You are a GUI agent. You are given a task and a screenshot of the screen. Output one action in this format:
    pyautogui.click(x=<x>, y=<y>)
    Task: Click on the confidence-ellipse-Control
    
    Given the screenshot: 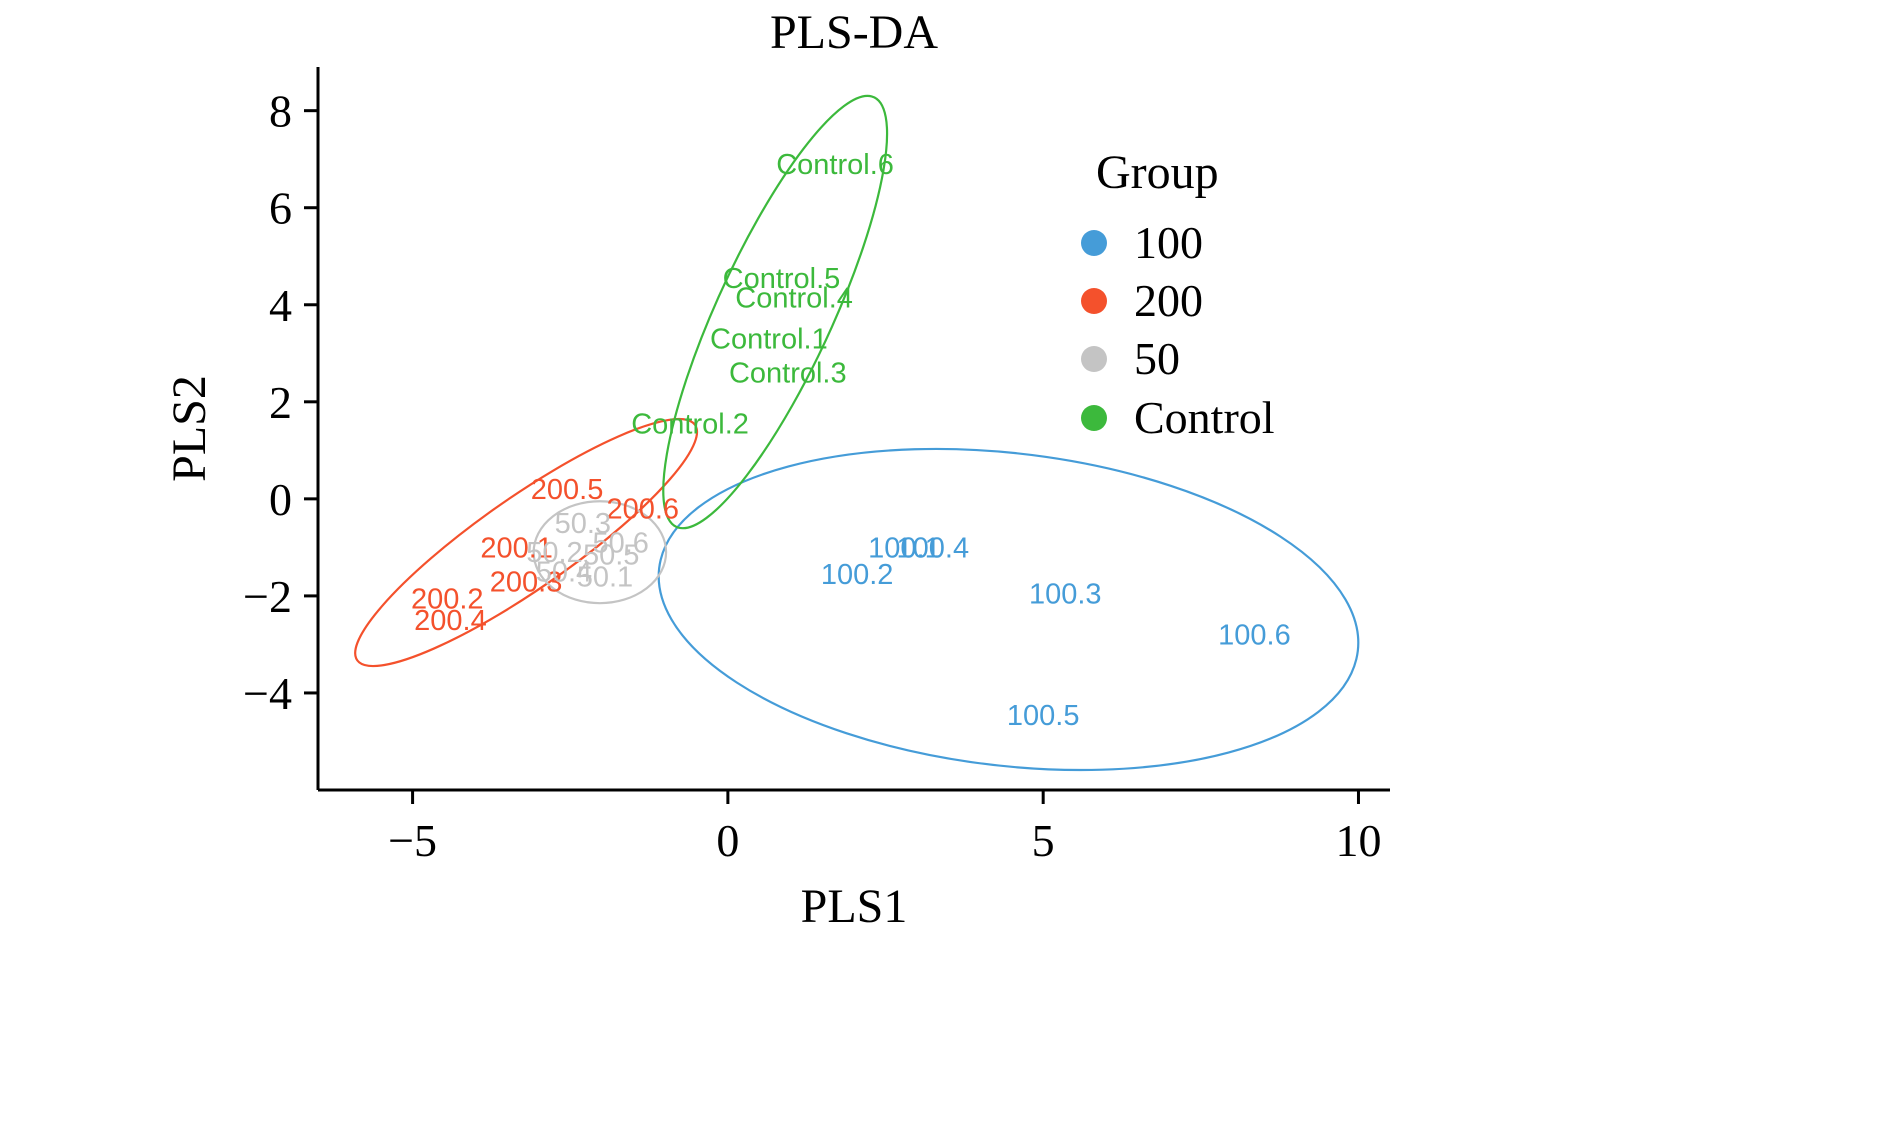 What is the action you would take?
    pyautogui.click(x=775, y=311)
    